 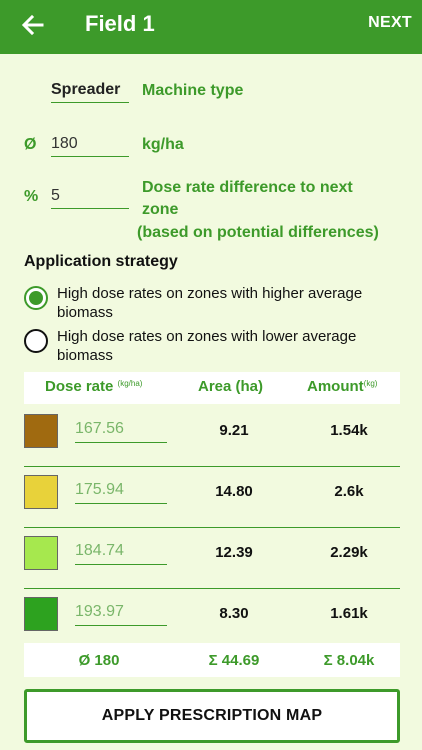 What do you see at coordinates (234, 552) in the screenshot?
I see `zone-area: 12.39` at bounding box center [234, 552].